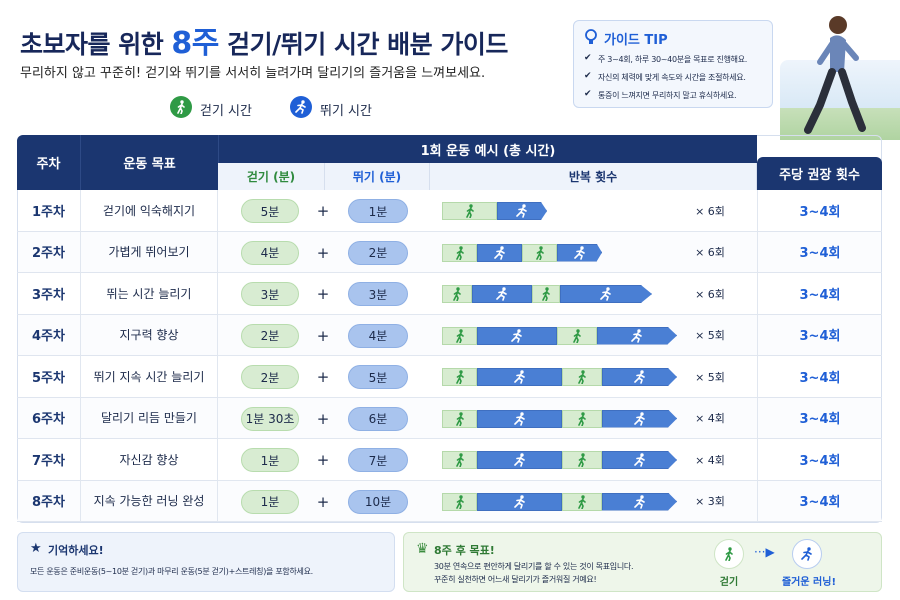 Image resolution: width=900 pixels, height=600 pixels. What do you see at coordinates (378, 294) in the screenshot?
I see `run-time: 3분` at bounding box center [378, 294].